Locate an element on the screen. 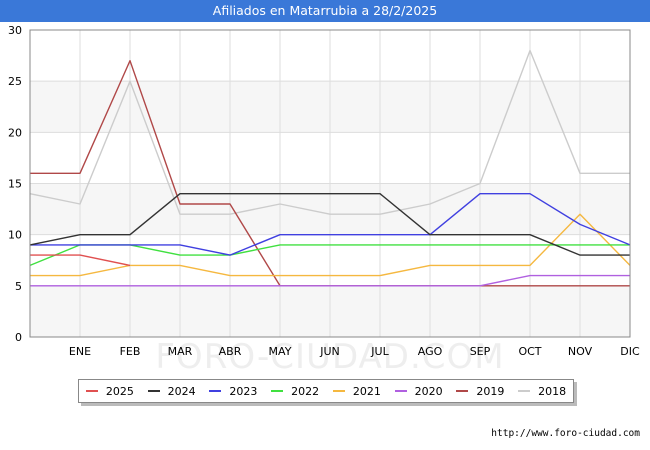 This screenshot has height=450, width=650. y-tick-label: 10 is located at coordinates (15, 235).